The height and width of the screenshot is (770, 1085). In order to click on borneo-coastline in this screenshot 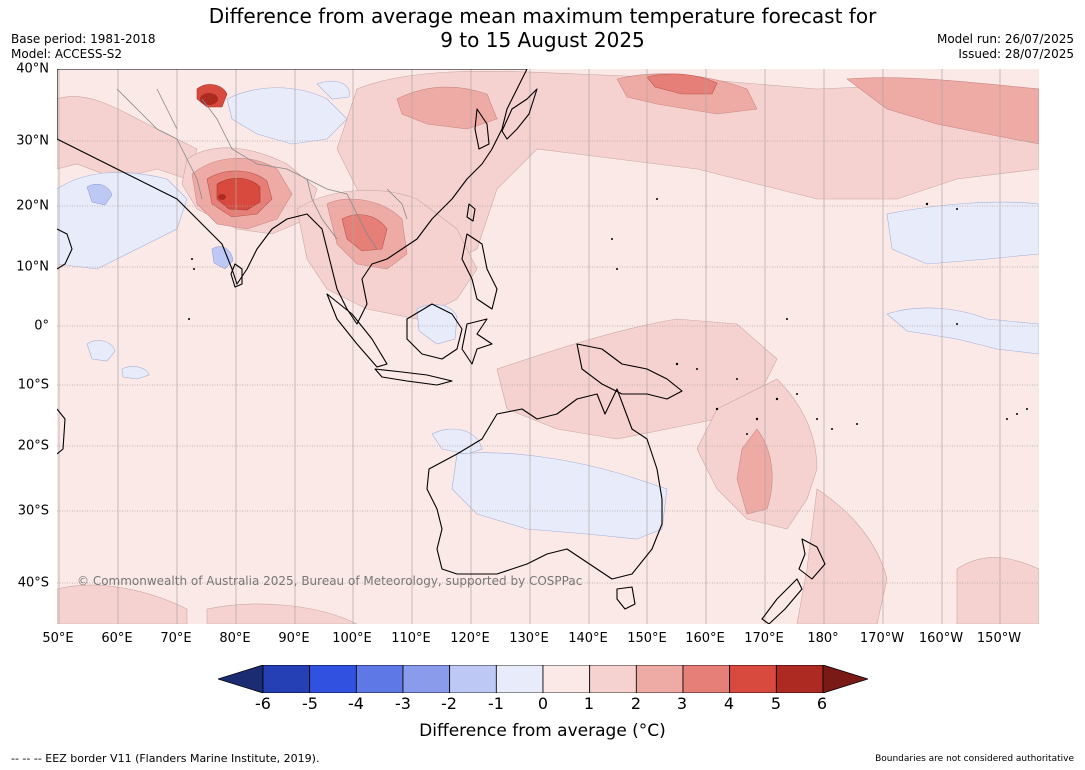, I will do `click(434, 331)`.